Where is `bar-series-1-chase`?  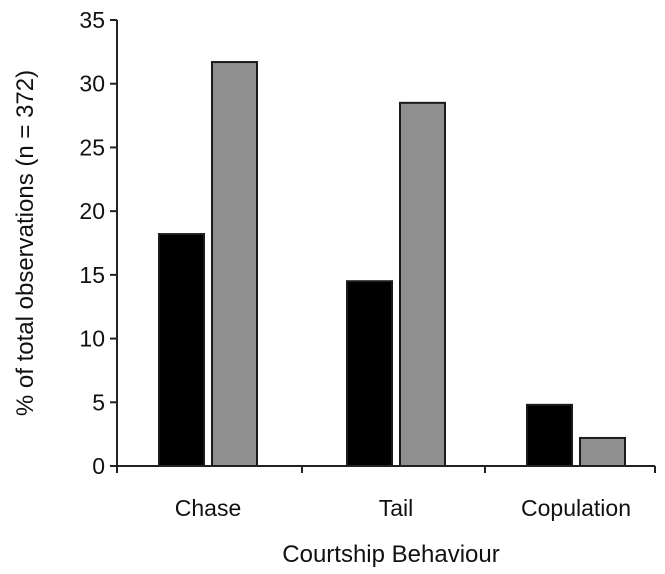
bar-series-1-chase is located at coordinates (181, 350).